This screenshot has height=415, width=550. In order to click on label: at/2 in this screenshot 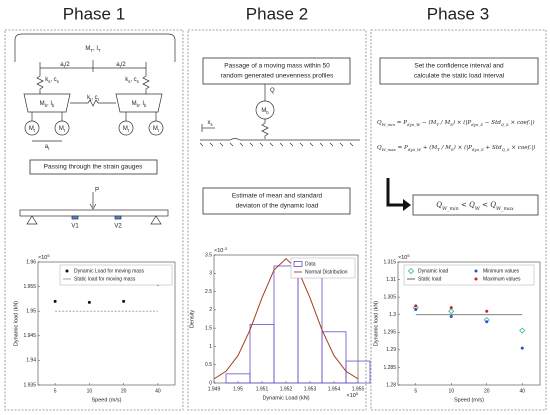, I will do `click(121, 65)`.